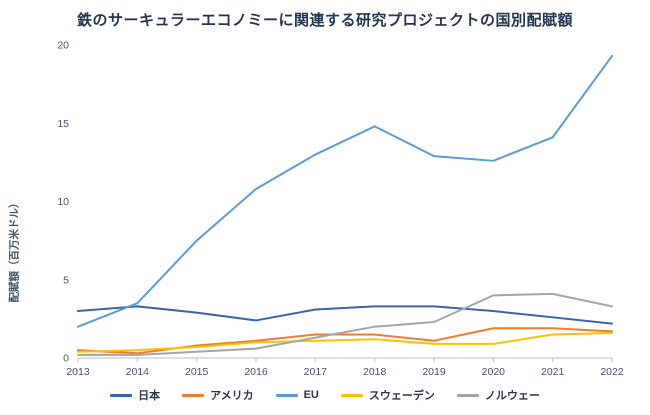  Describe the element at coordinates (612, 372) in the screenshot. I see `svg-text: 2022` at that location.